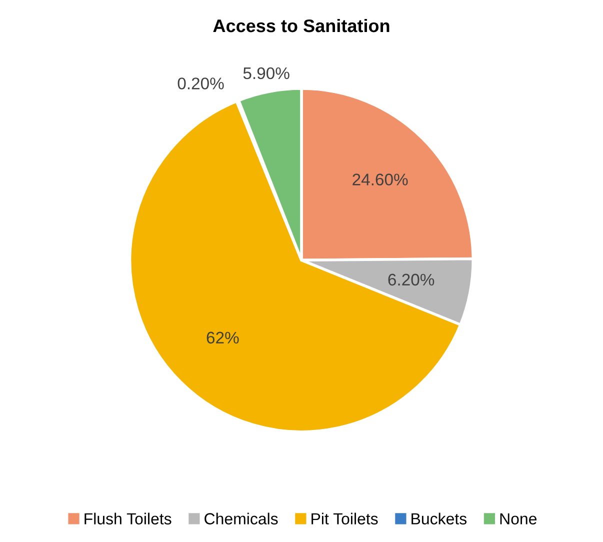 The image size is (603, 542). Describe the element at coordinates (128, 518) in the screenshot. I see `legend-label: Flush Toilets` at that location.